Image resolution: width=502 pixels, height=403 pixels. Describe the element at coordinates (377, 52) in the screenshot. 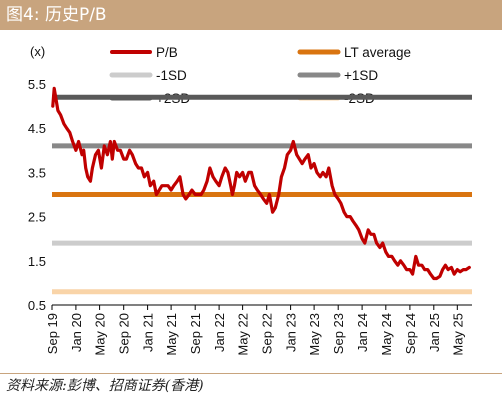

I see `legend-label-lt-average: LT average` at that location.